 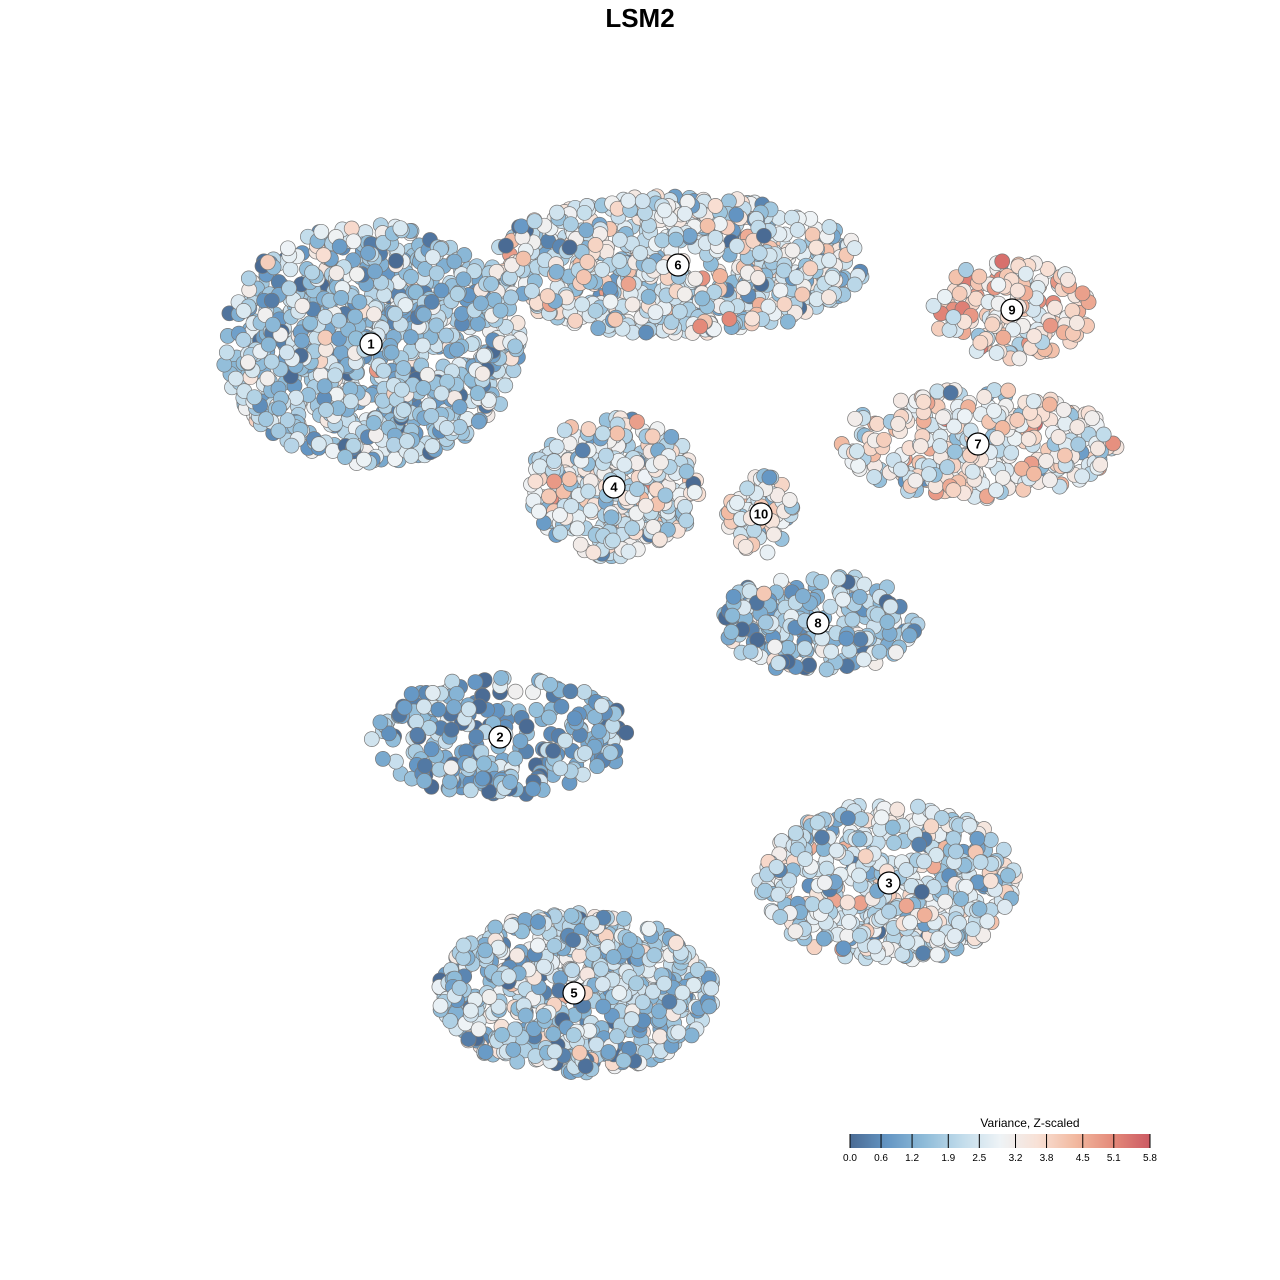 I want to click on cluster-label-7: 7, so click(x=978, y=444).